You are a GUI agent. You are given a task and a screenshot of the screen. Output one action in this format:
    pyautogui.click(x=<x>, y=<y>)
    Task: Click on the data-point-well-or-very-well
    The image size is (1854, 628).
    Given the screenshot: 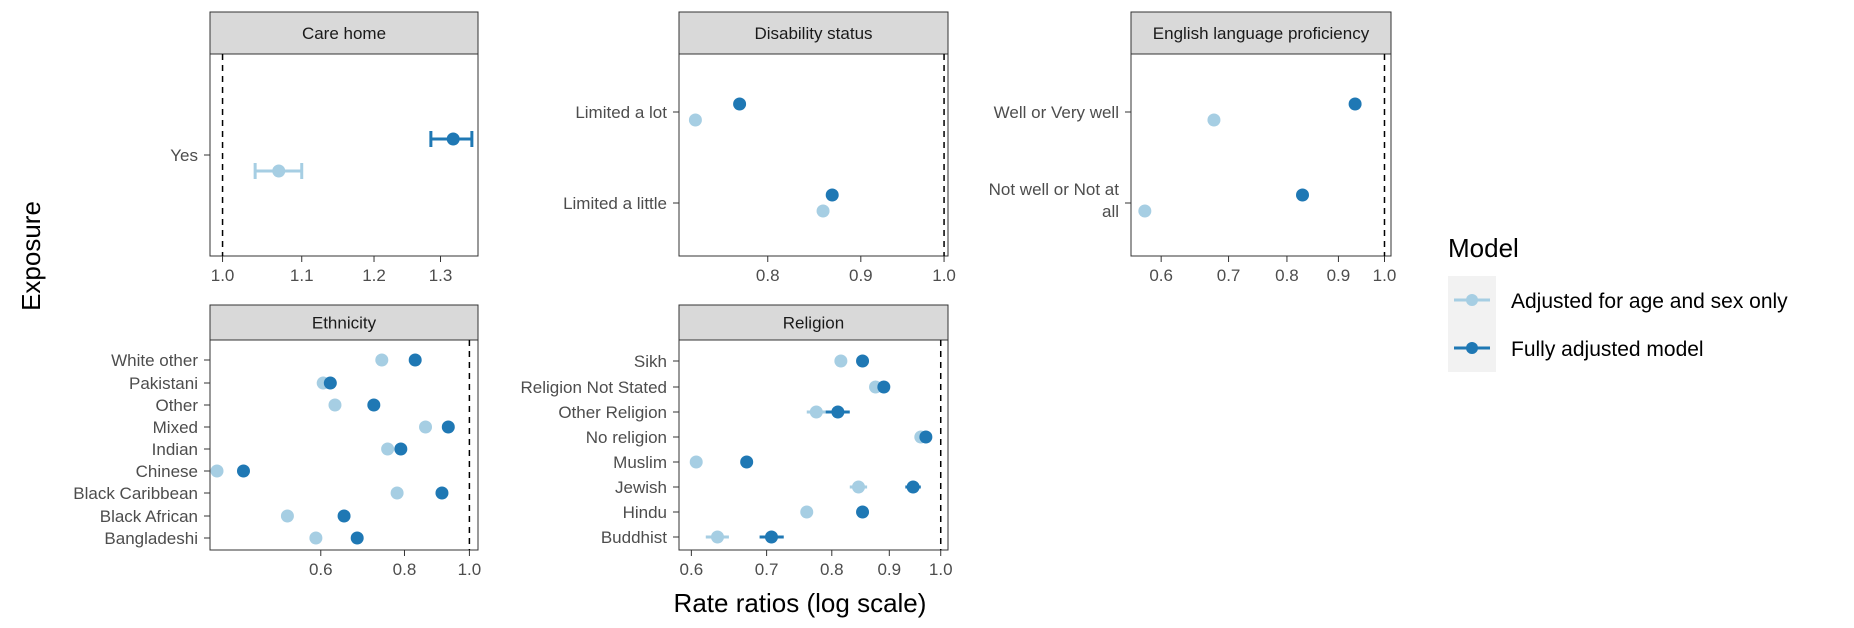 What is the action you would take?
    pyautogui.click(x=1355, y=104)
    